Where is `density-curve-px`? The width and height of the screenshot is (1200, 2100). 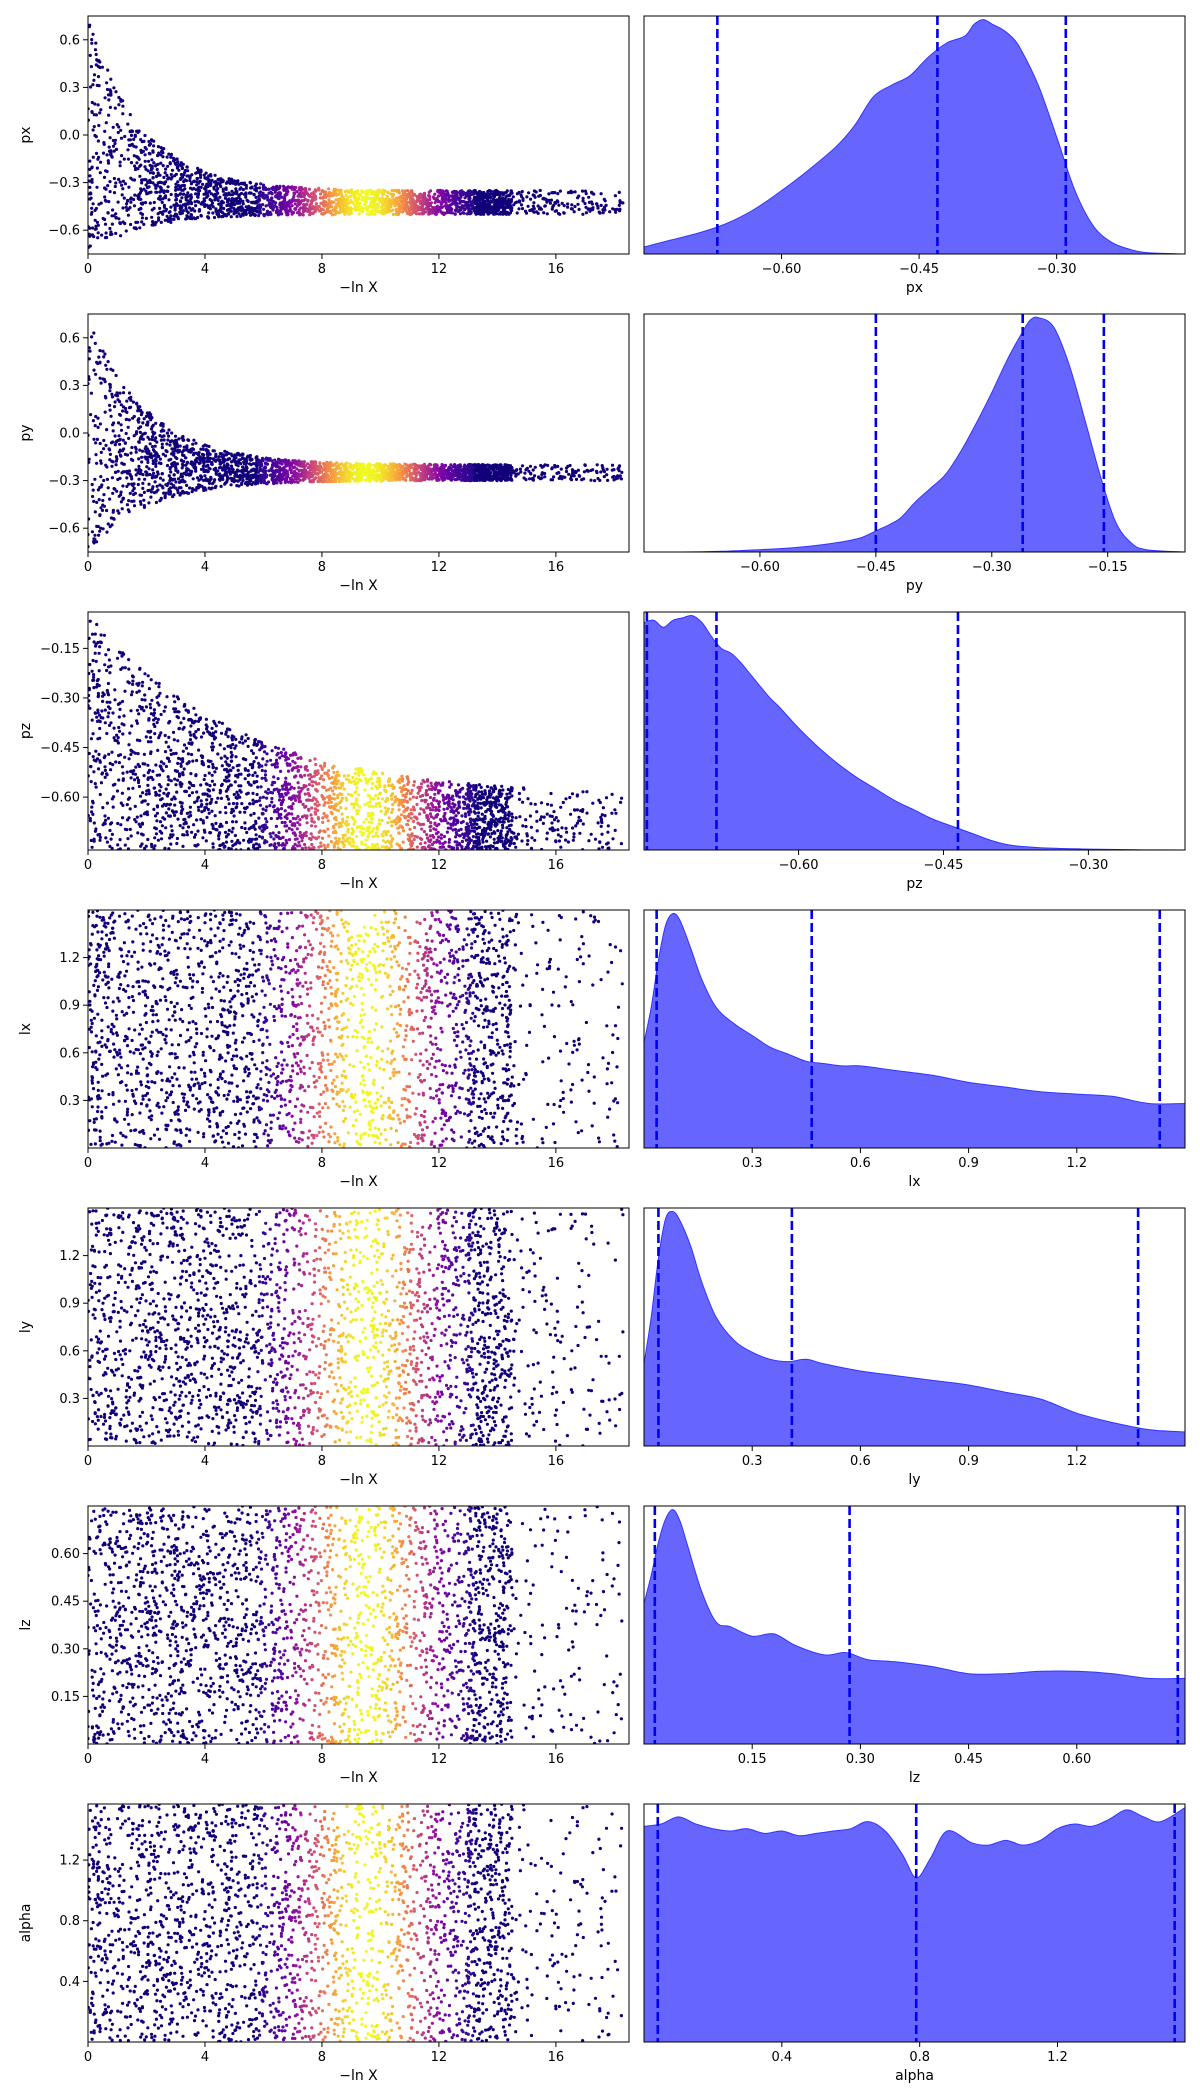
density-curve-px is located at coordinates (914, 136).